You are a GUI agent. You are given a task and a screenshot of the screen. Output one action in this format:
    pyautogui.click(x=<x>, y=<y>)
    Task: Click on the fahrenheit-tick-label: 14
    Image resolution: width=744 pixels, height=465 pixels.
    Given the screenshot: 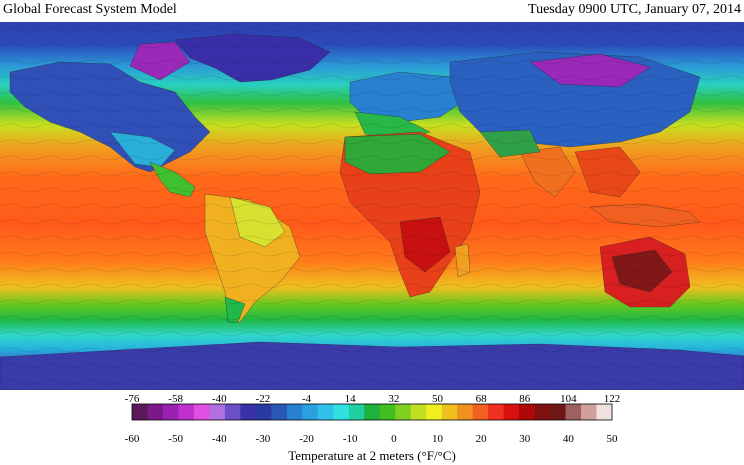 What is the action you would take?
    pyautogui.click(x=351, y=399)
    